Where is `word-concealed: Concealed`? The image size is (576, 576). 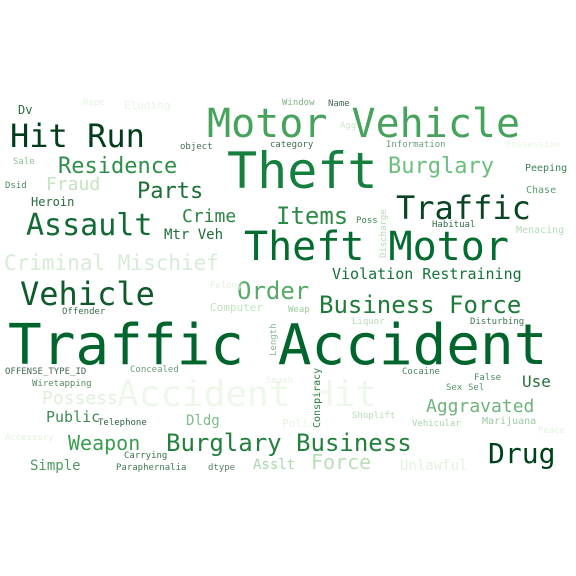
word-concealed: Concealed is located at coordinates (154, 370).